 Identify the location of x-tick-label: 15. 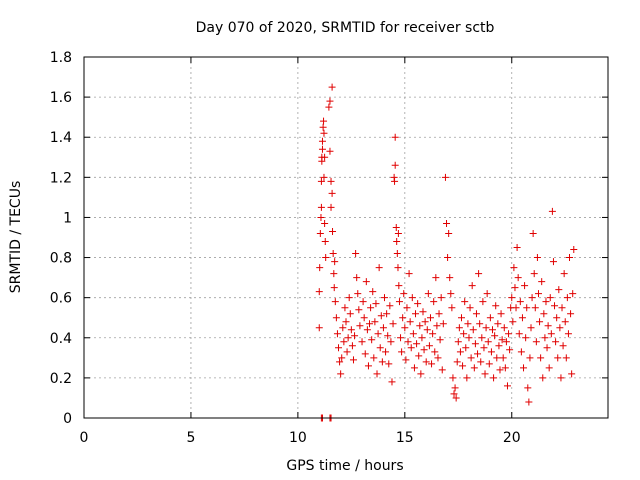
(405, 438).